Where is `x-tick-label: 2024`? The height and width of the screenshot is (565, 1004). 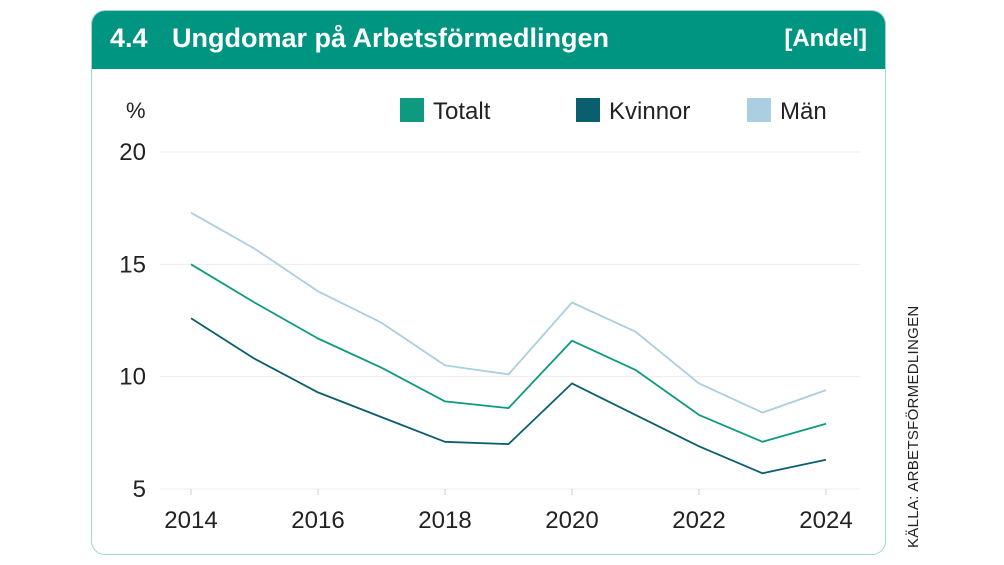 x-tick-label: 2024 is located at coordinates (825, 520).